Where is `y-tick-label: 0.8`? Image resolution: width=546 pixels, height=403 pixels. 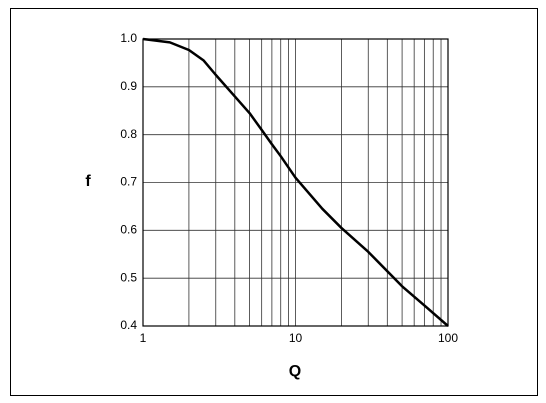 y-tick-label: 0.8 is located at coordinates (128, 134).